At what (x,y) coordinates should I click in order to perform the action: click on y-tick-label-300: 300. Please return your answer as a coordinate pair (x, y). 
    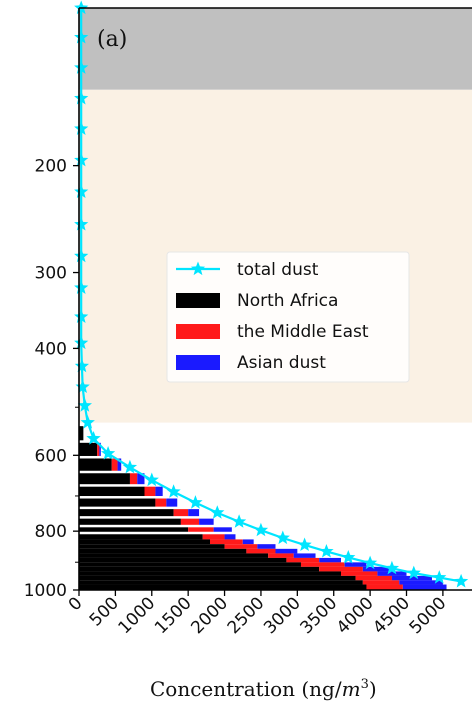
    Looking at the image, I should click on (51, 274).